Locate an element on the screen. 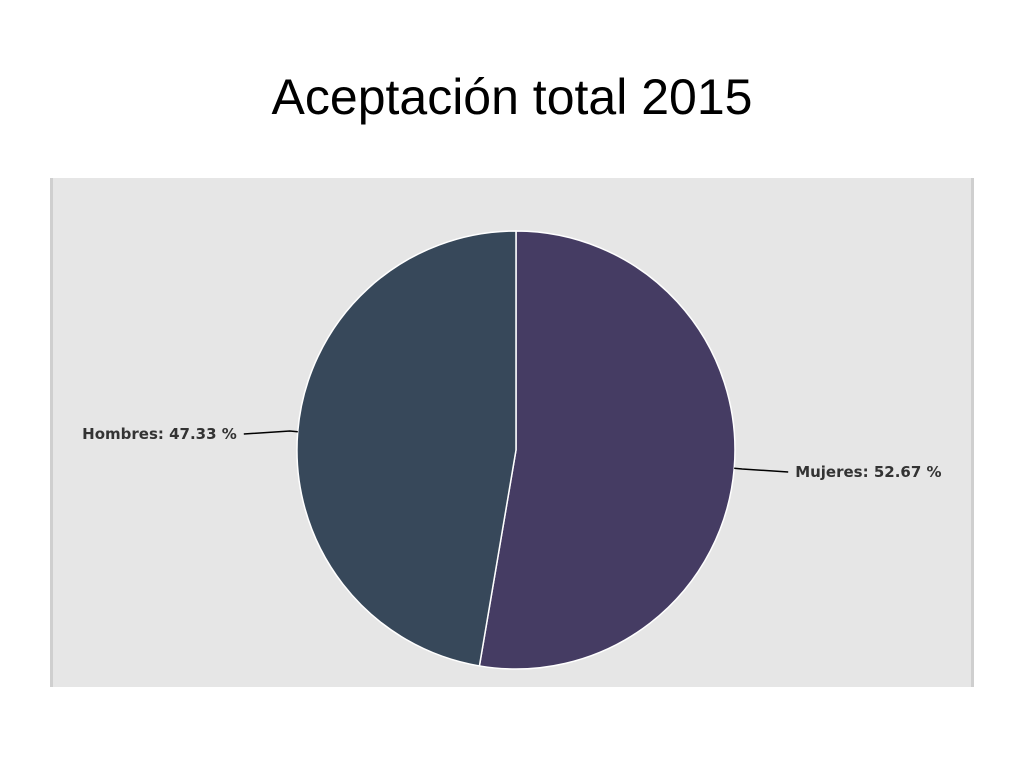 This screenshot has height=768, width=1024. pie-slice-mujeres is located at coordinates (607, 450).